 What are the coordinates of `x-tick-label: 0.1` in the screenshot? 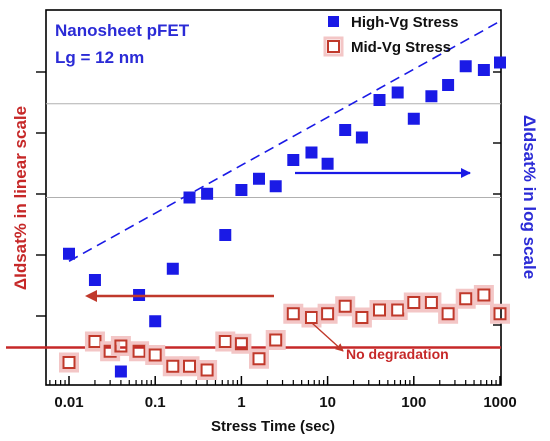 It's located at (155, 402).